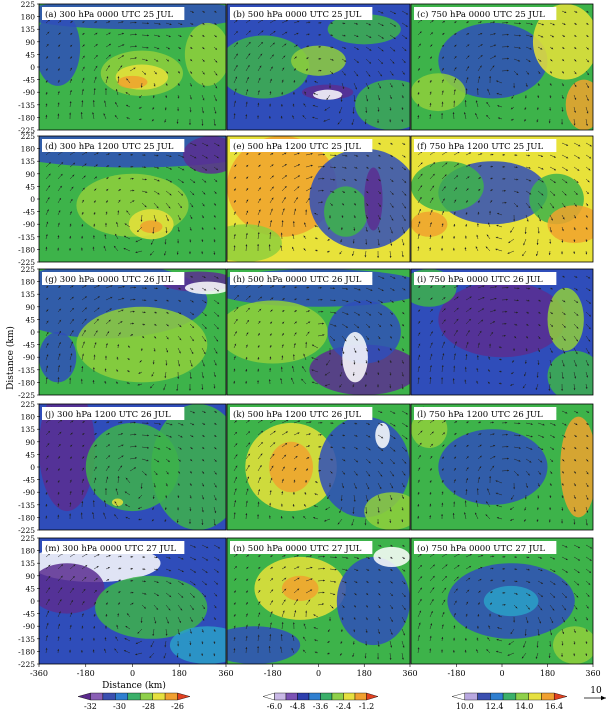 The image size is (609, 717). What do you see at coordinates (297, 548) in the screenshot?
I see `panel-label: (n) 500 hPa 0000 UTC 27 JUL` at bounding box center [297, 548].